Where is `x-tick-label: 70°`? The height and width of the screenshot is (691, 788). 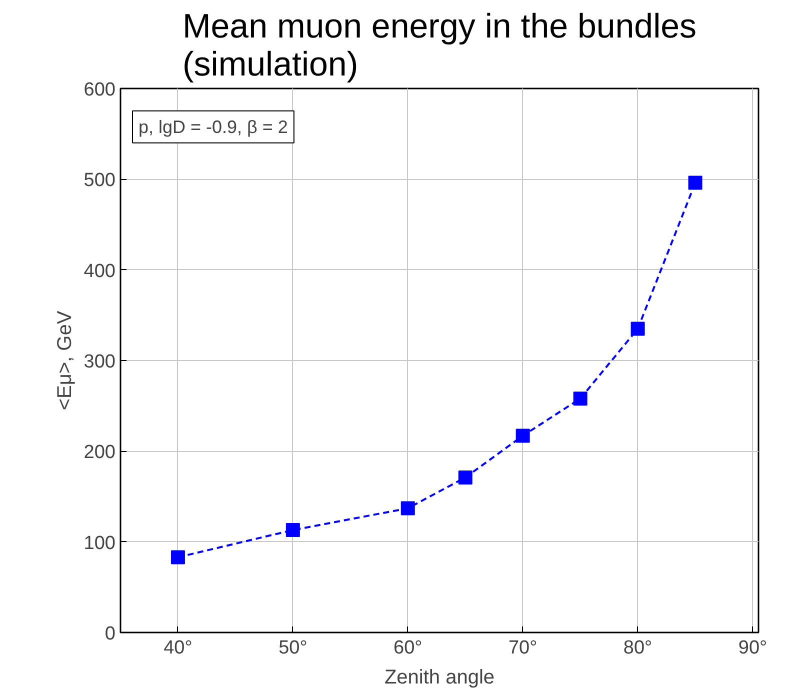
x-tick-label: 70° is located at coordinates (523, 648).